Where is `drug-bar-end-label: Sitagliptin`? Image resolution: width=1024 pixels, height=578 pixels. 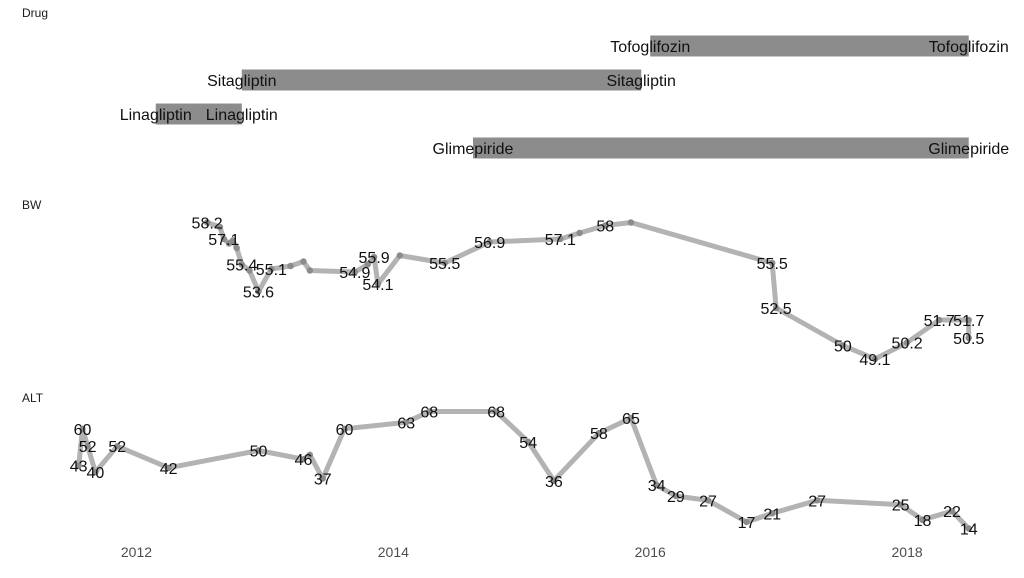 drug-bar-end-label: Sitagliptin is located at coordinates (641, 81).